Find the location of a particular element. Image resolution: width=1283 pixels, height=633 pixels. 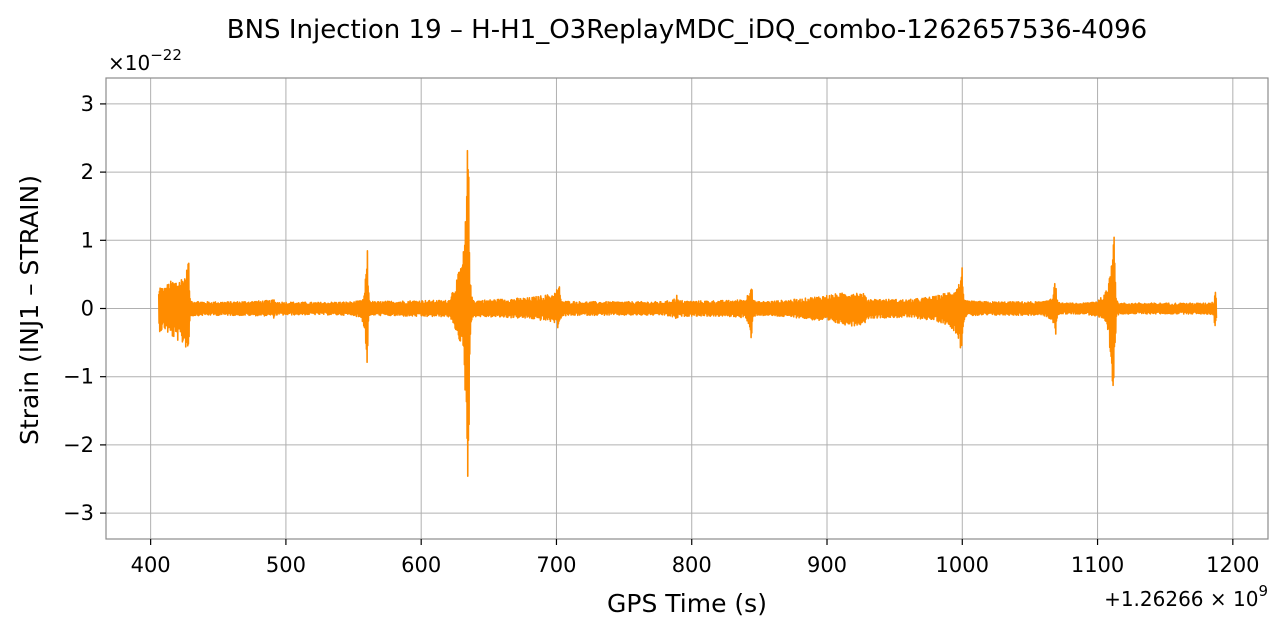

y-tick-label: −2 is located at coordinates (78, 445).